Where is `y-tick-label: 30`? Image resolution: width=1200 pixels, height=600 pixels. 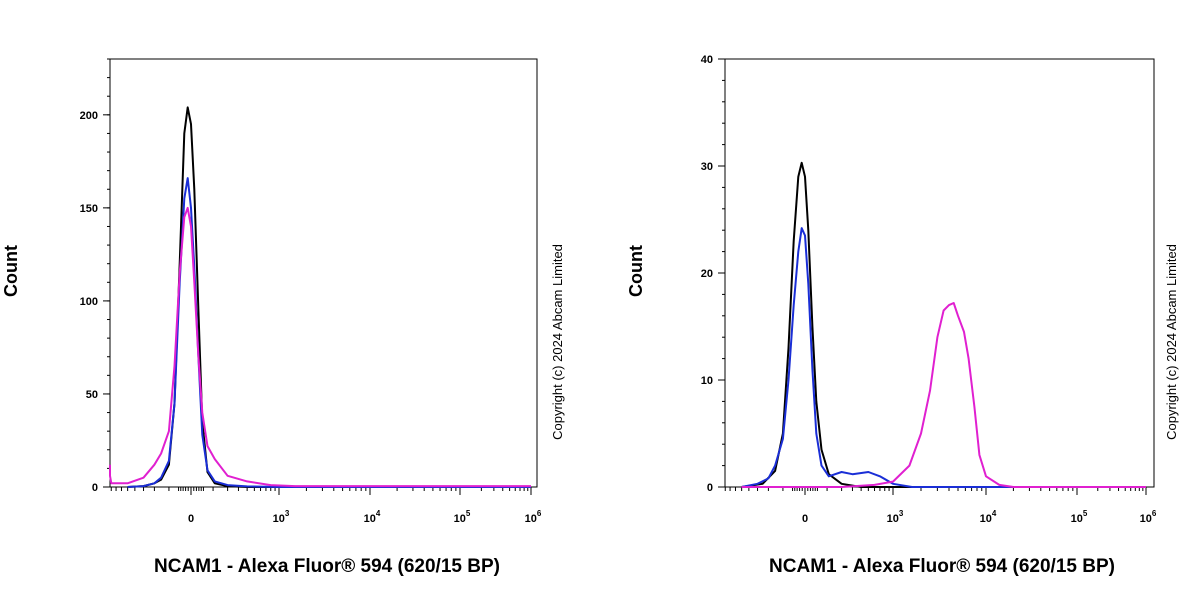
y-tick-label: 30 is located at coordinates (707, 167).